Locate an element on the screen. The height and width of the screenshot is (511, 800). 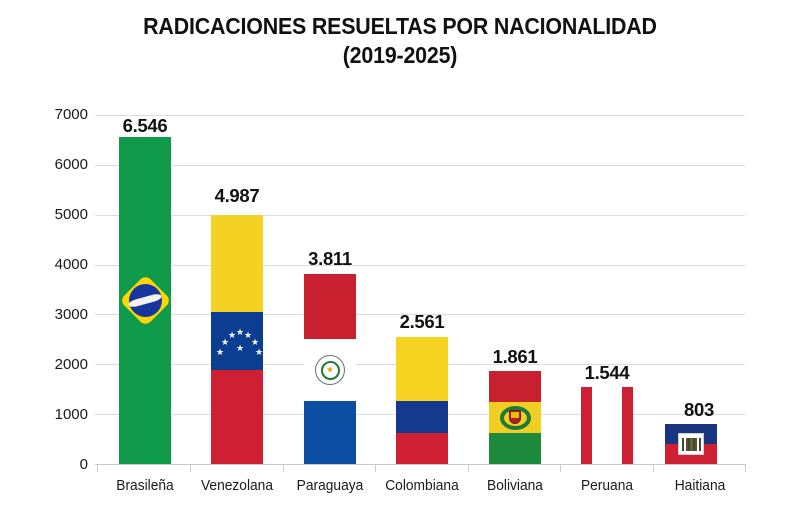
value-label-paraguaya: 3.811 is located at coordinates (330, 258).